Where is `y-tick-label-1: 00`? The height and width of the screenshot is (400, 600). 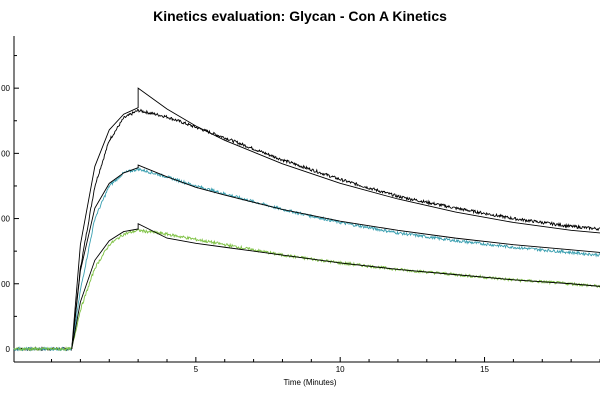
y-tick-label-1: 00 is located at coordinates (5, 284).